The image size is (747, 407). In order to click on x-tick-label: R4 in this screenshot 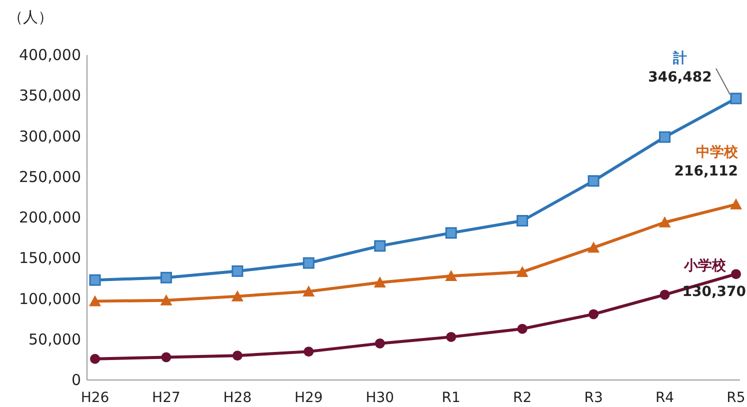, I will do `click(664, 398)`.